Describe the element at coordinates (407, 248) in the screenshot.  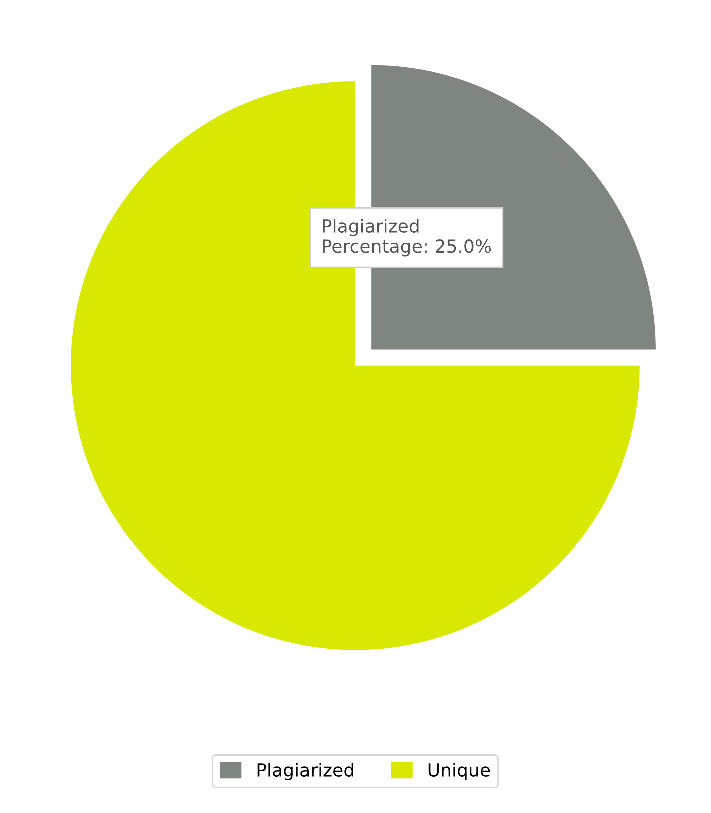
I see `text: Percentage: 25.0%` at that location.